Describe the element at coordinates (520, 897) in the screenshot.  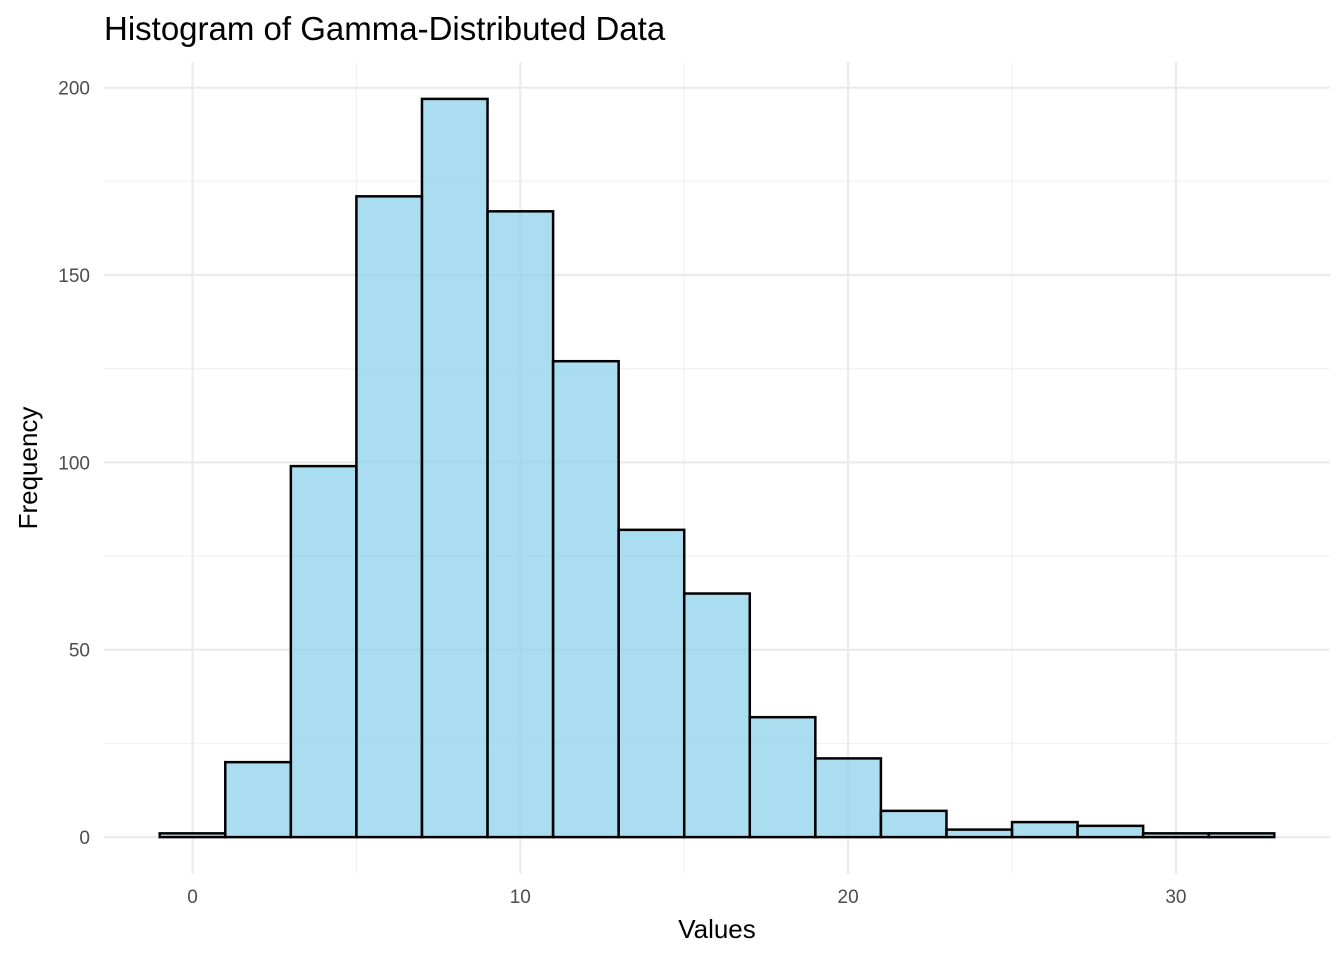
I see `x-tick-label: 10` at that location.